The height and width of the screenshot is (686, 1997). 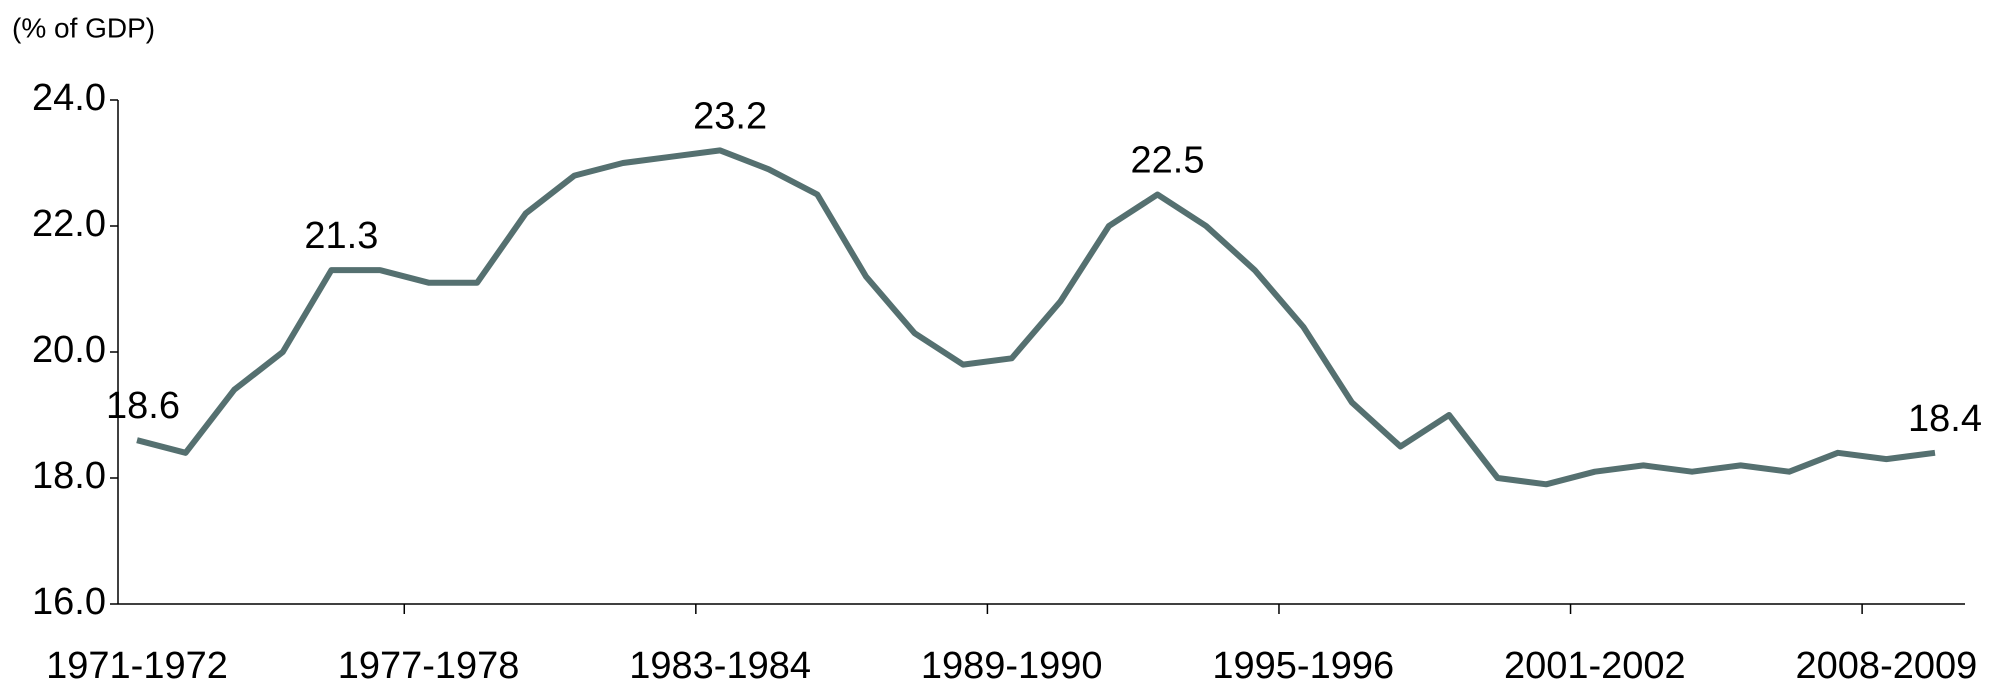 What do you see at coordinates (1945, 419) in the screenshot?
I see `data-label: 18.4` at bounding box center [1945, 419].